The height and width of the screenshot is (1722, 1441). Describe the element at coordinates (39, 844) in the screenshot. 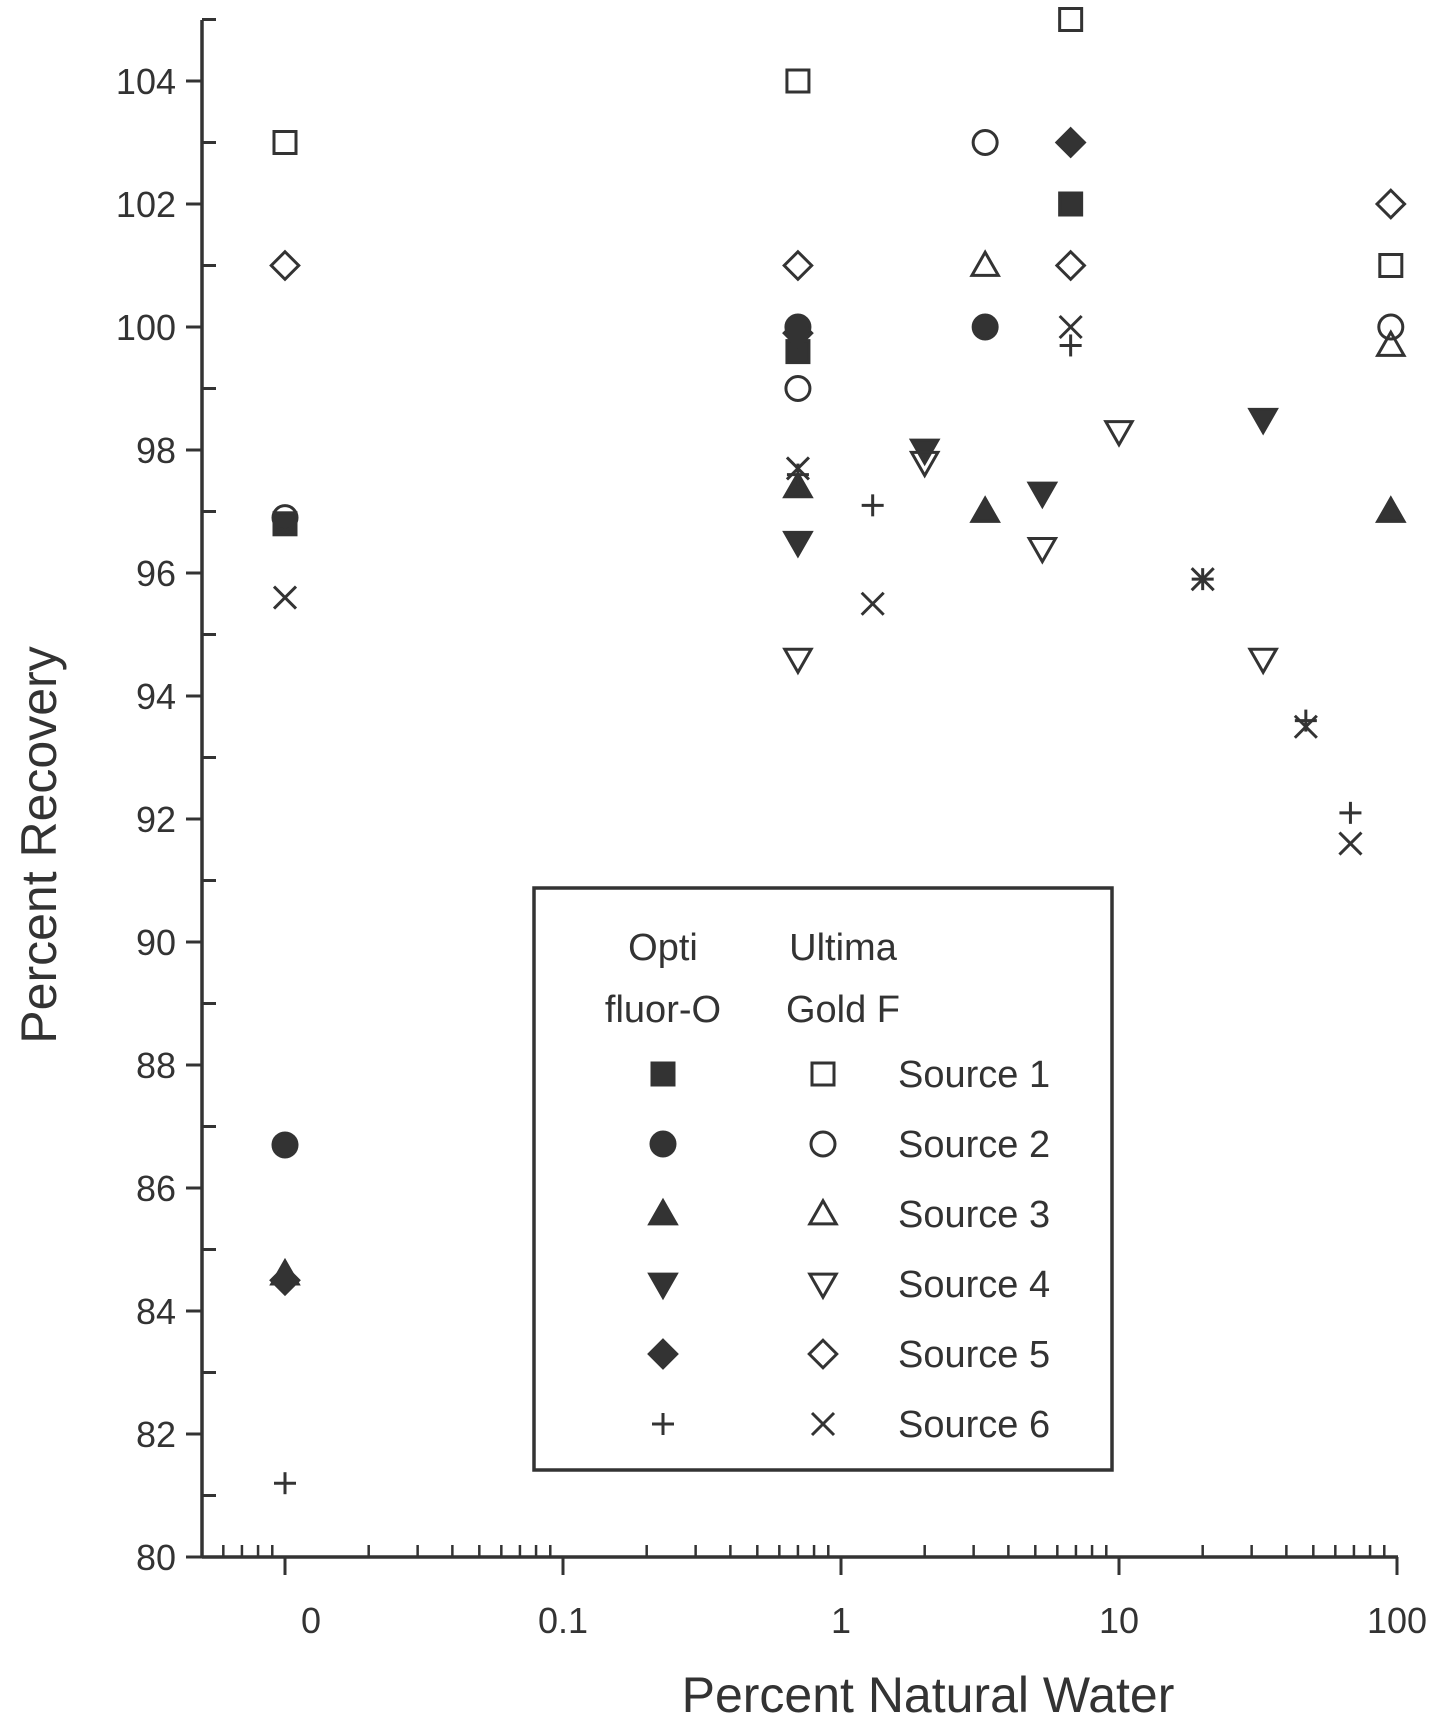

I see `y-axis-title: Percent Recovery` at that location.